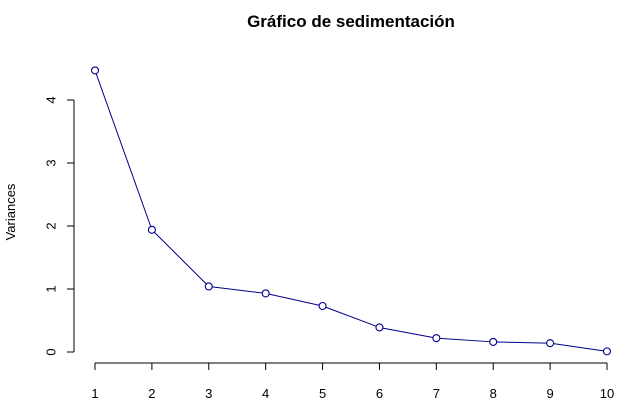 The height and width of the screenshot is (409, 629). What do you see at coordinates (208, 393) in the screenshot?
I see `x-tick-label: 3` at bounding box center [208, 393].